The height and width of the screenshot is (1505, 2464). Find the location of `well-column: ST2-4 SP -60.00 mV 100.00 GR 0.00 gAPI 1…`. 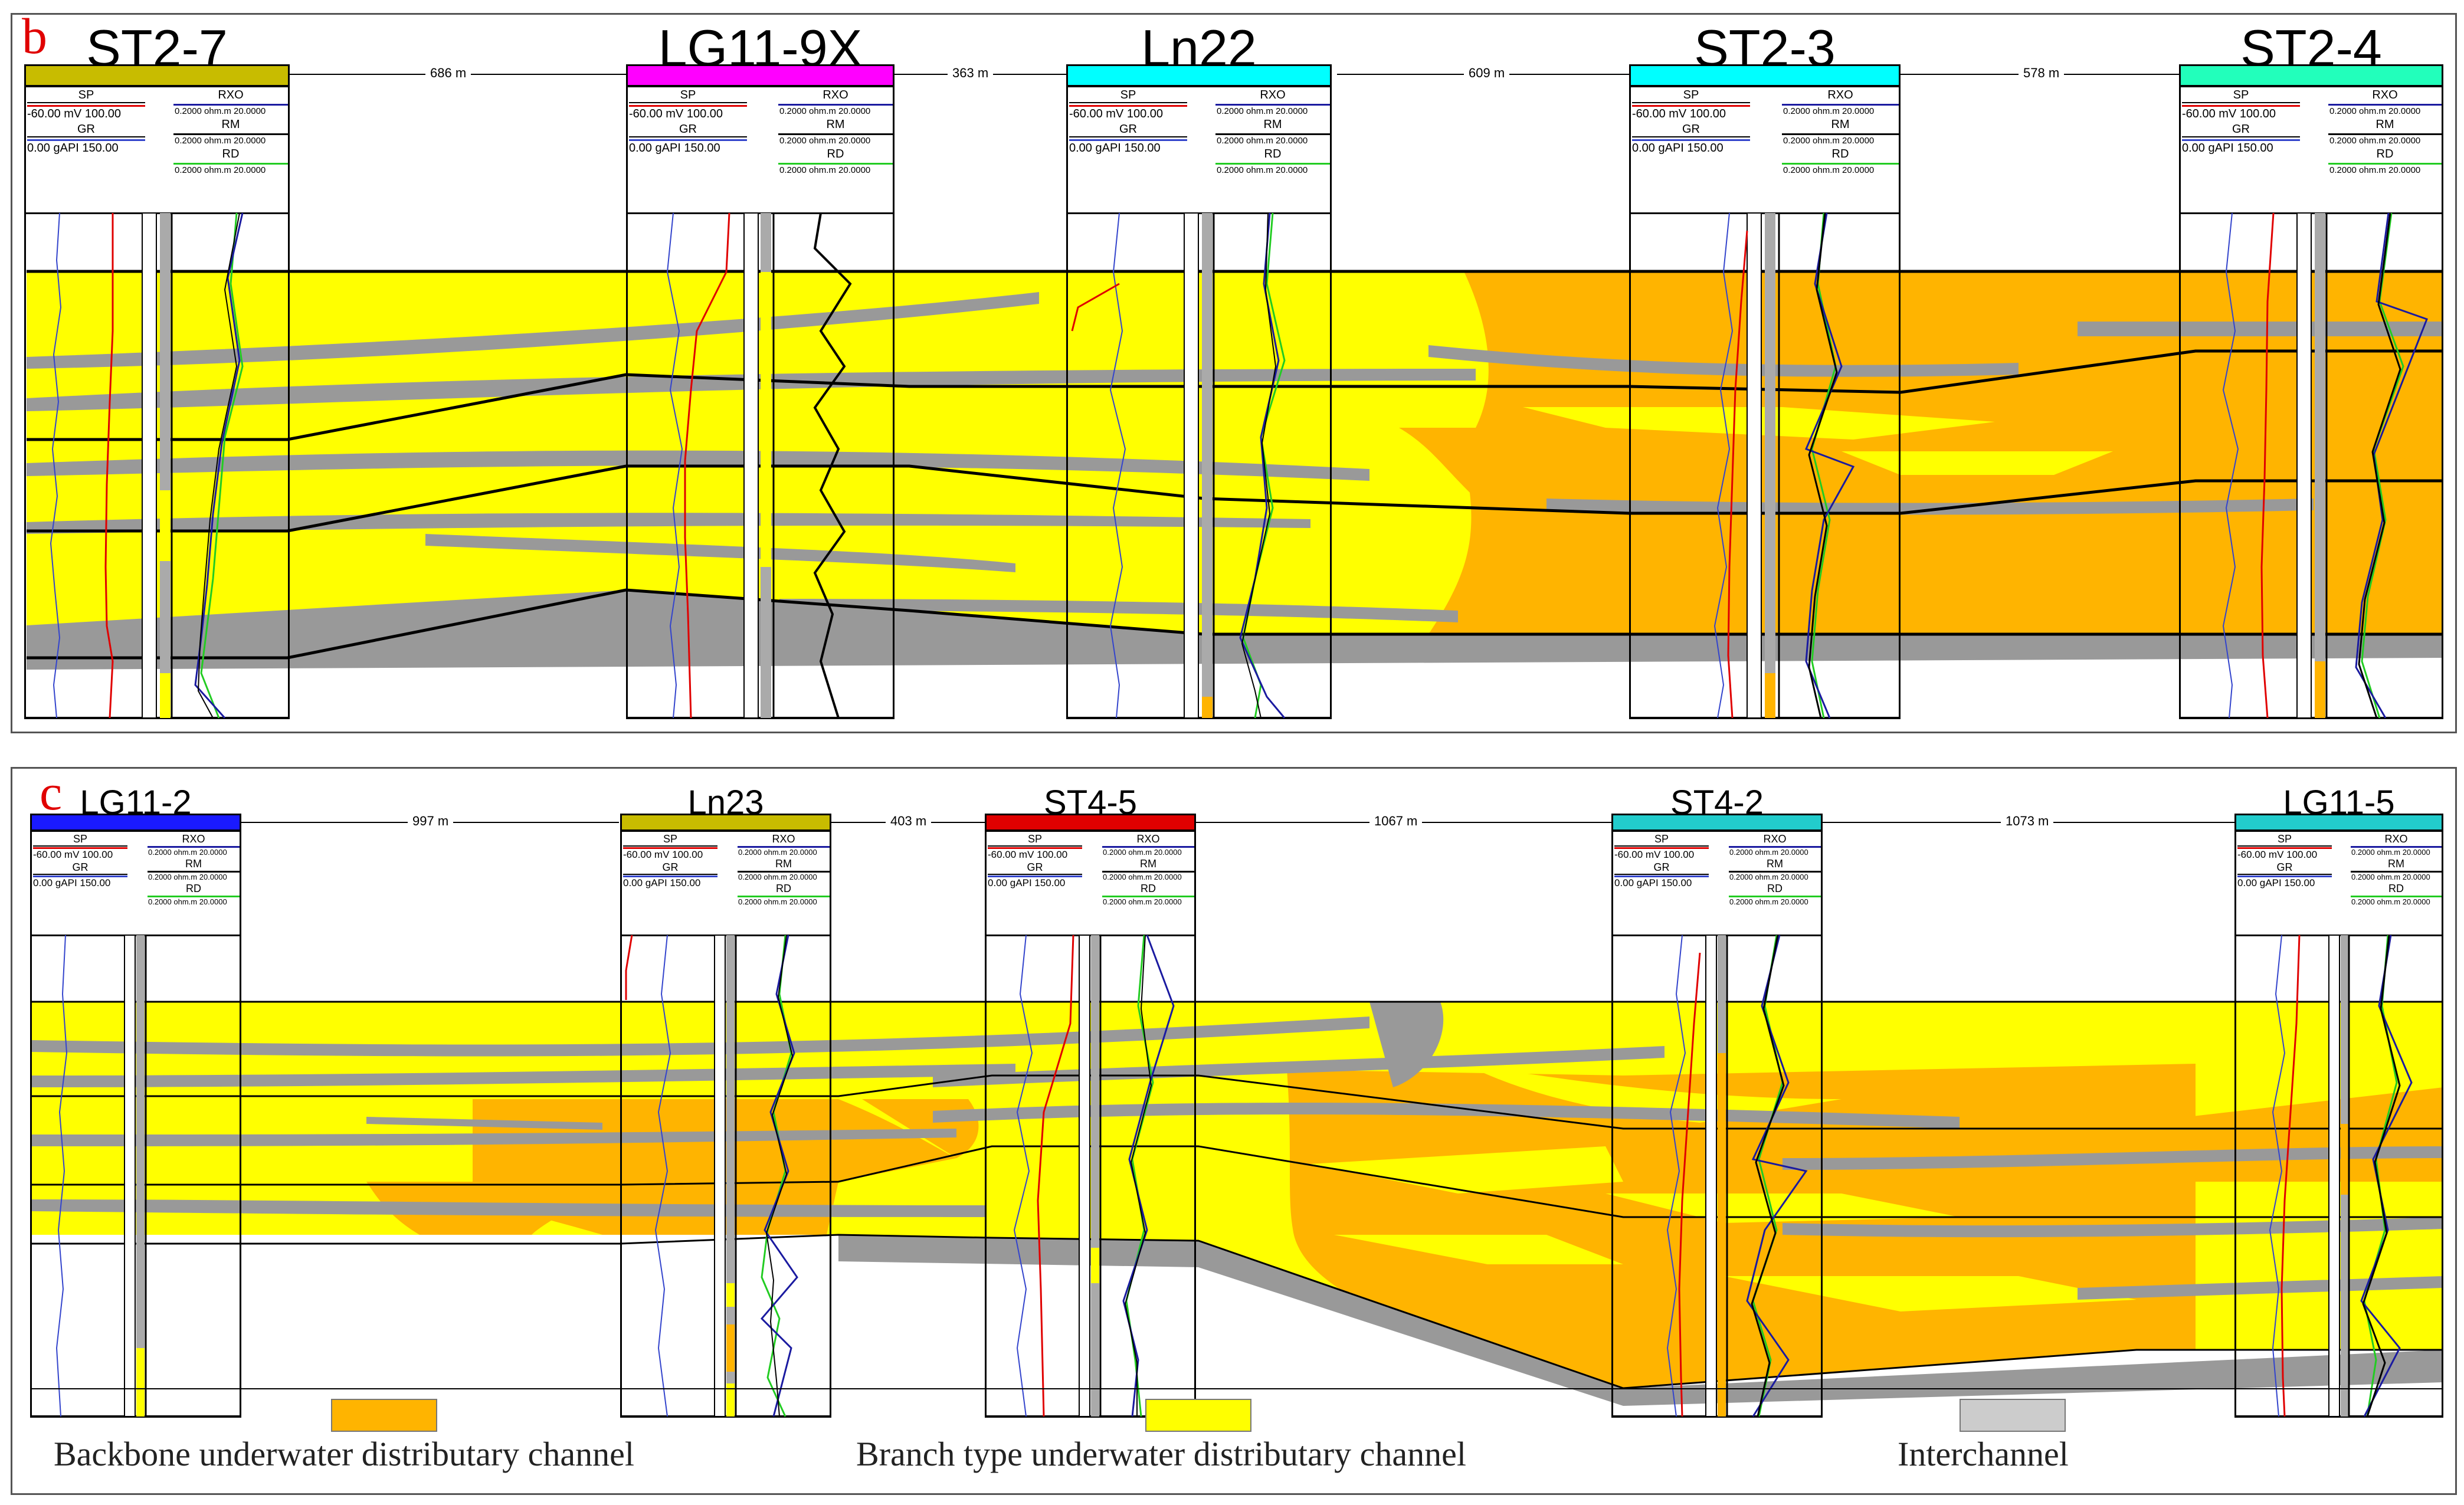

well-column: ST2-4 SP -60.00 mV 100.00 GR 0.00 gAPI 1… is located at coordinates (2311, 369).